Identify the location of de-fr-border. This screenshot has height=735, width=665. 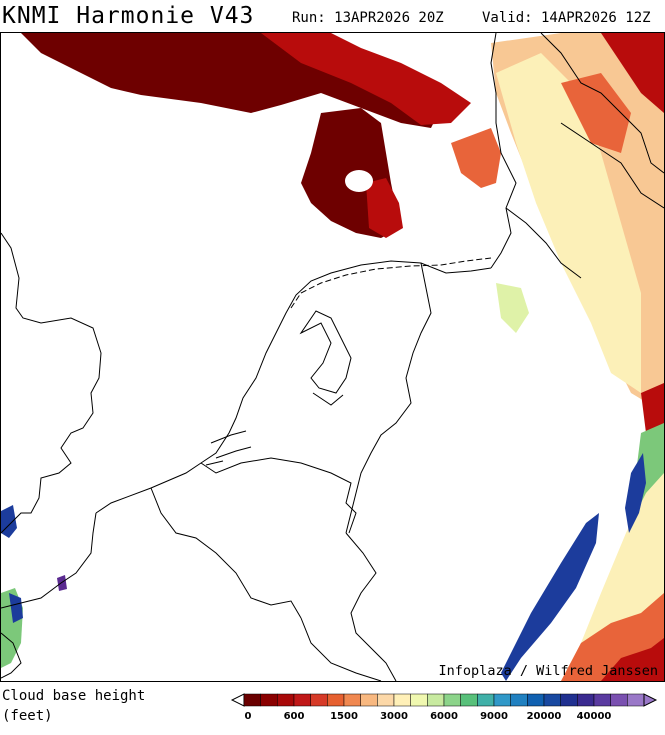
(341, 649).